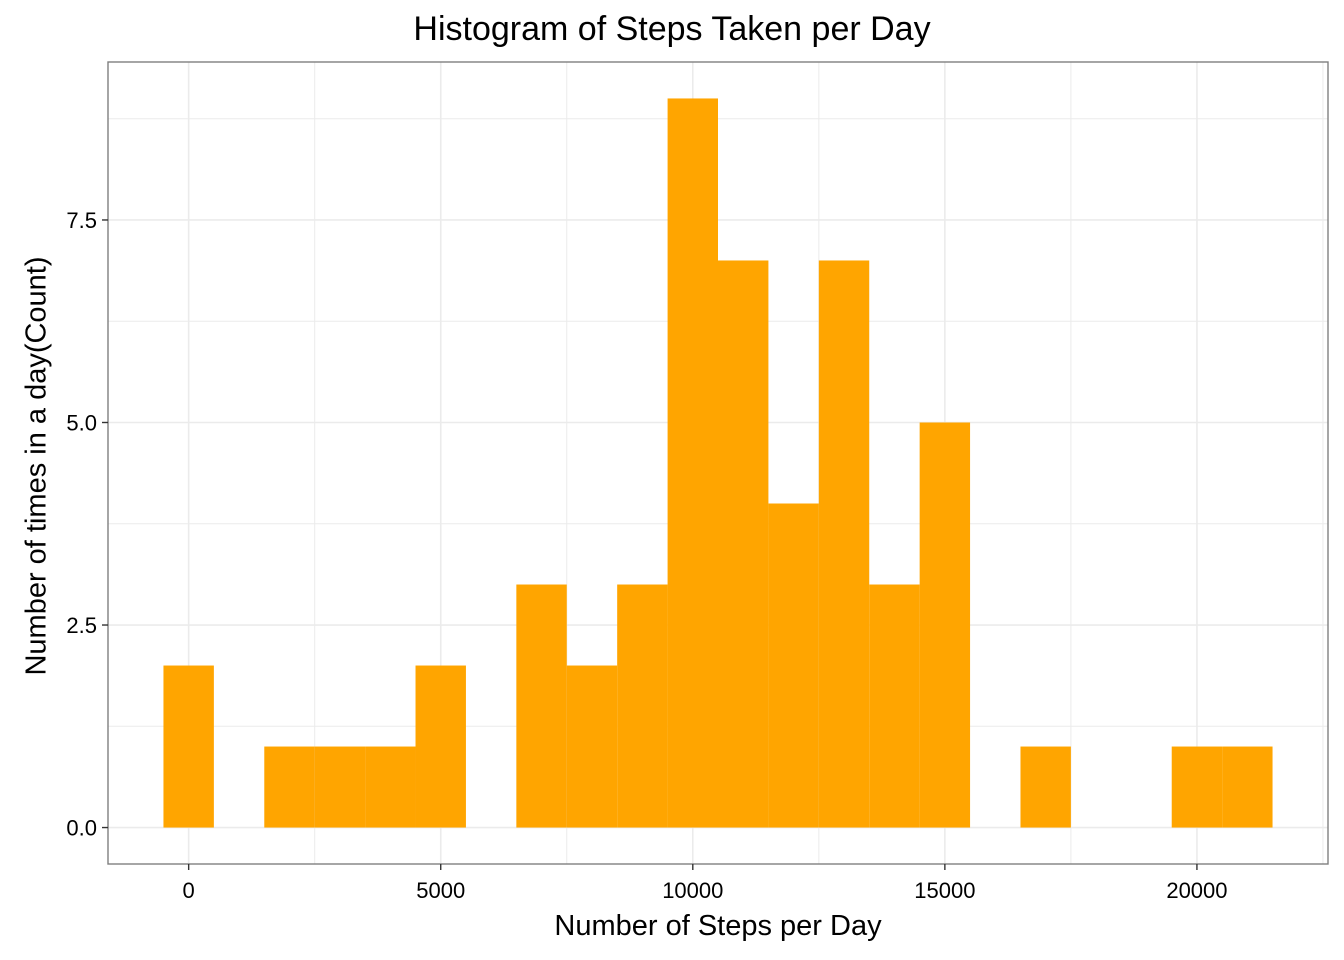  What do you see at coordinates (440, 890) in the screenshot?
I see `x-tick-label: 5000` at bounding box center [440, 890].